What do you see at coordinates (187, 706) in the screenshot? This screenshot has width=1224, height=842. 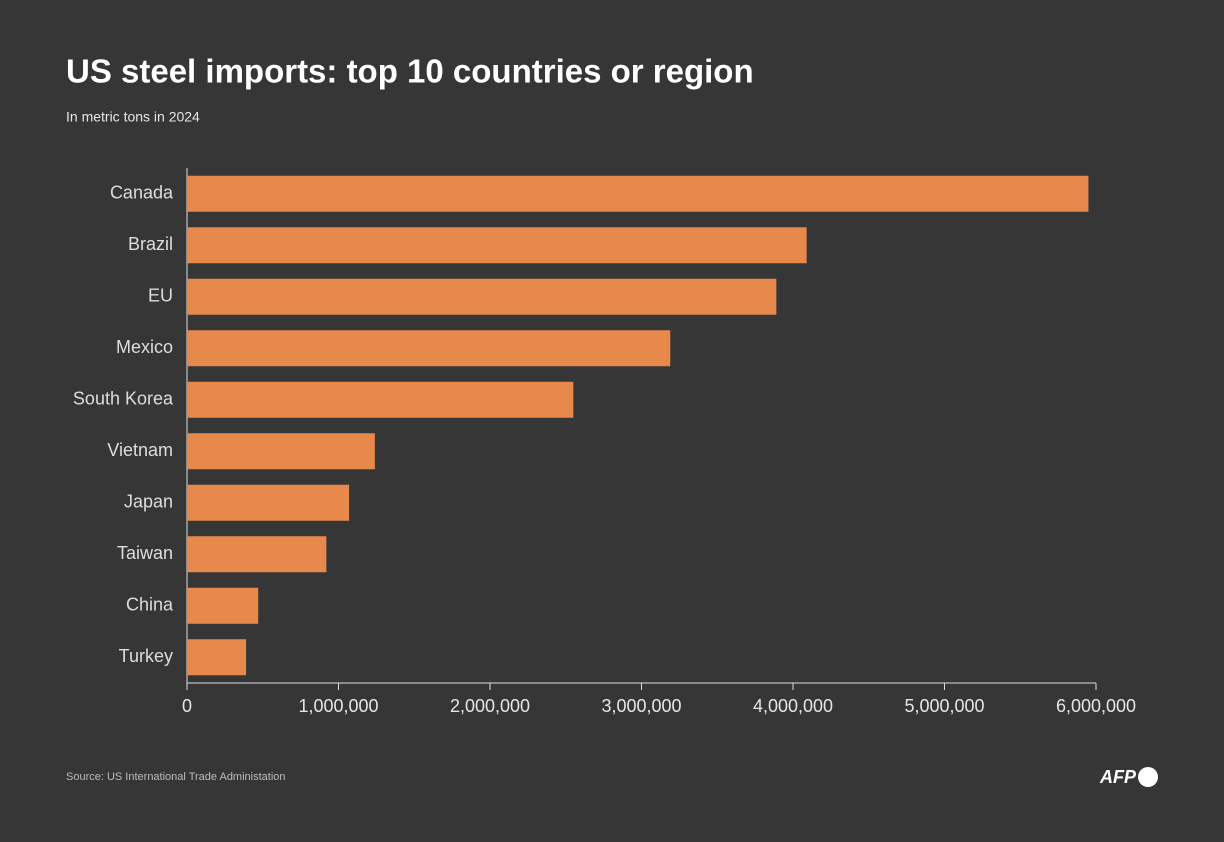 I see `x-tick-label: 0` at bounding box center [187, 706].